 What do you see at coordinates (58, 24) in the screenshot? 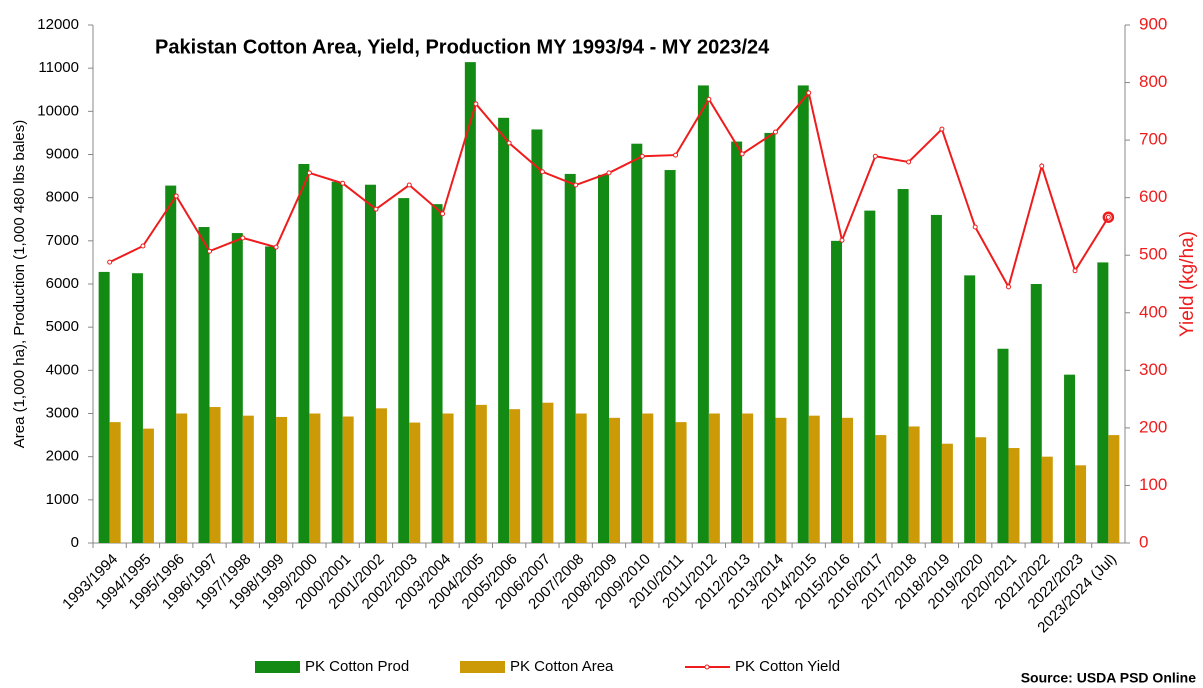
I see `y-tick-label: 12000` at bounding box center [58, 24].